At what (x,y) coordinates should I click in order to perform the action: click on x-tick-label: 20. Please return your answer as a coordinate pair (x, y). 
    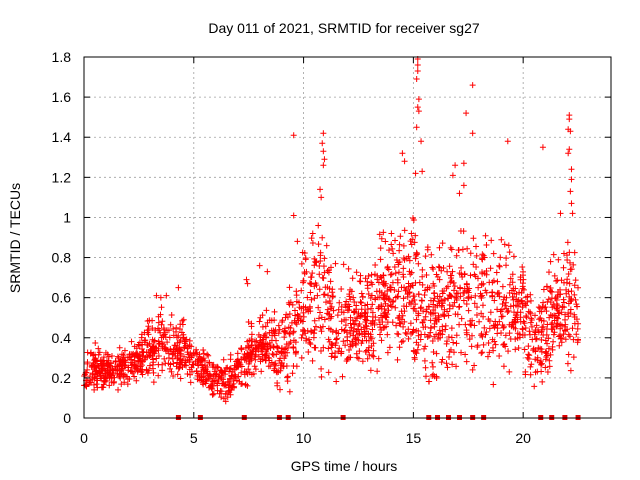
    Looking at the image, I should click on (523, 438).